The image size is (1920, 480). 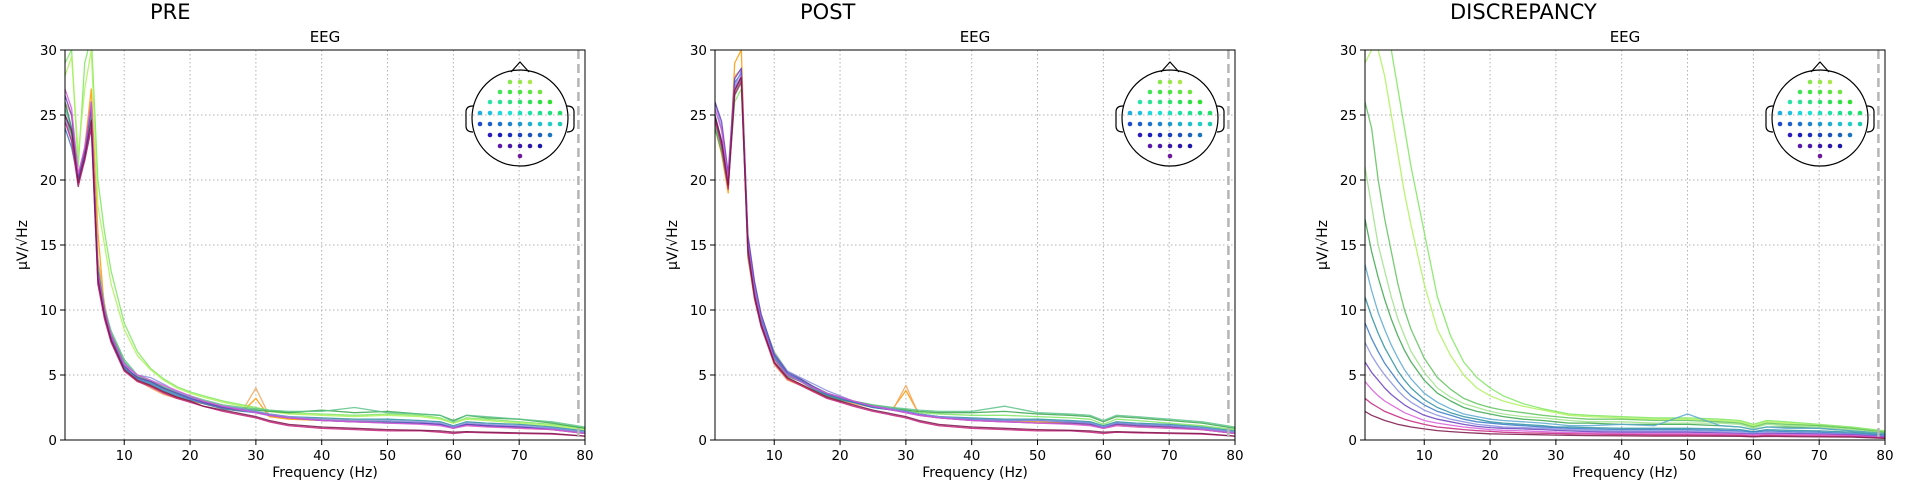 I want to click on sensor-topomap-inset, so click(x=1820, y=114).